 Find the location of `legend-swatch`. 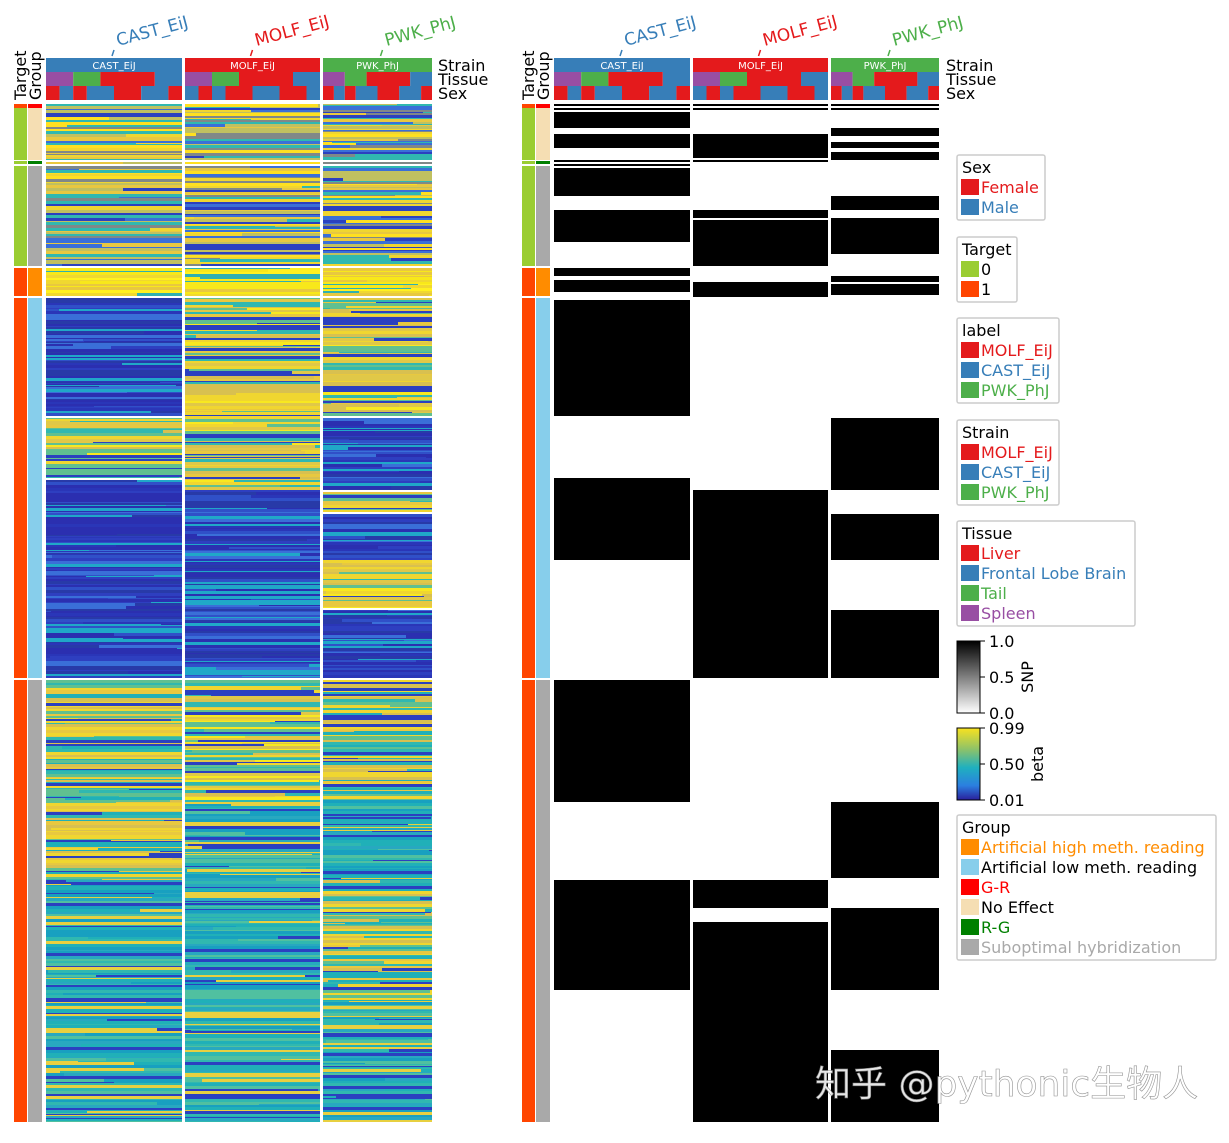

legend-swatch is located at coordinates (970, 269).